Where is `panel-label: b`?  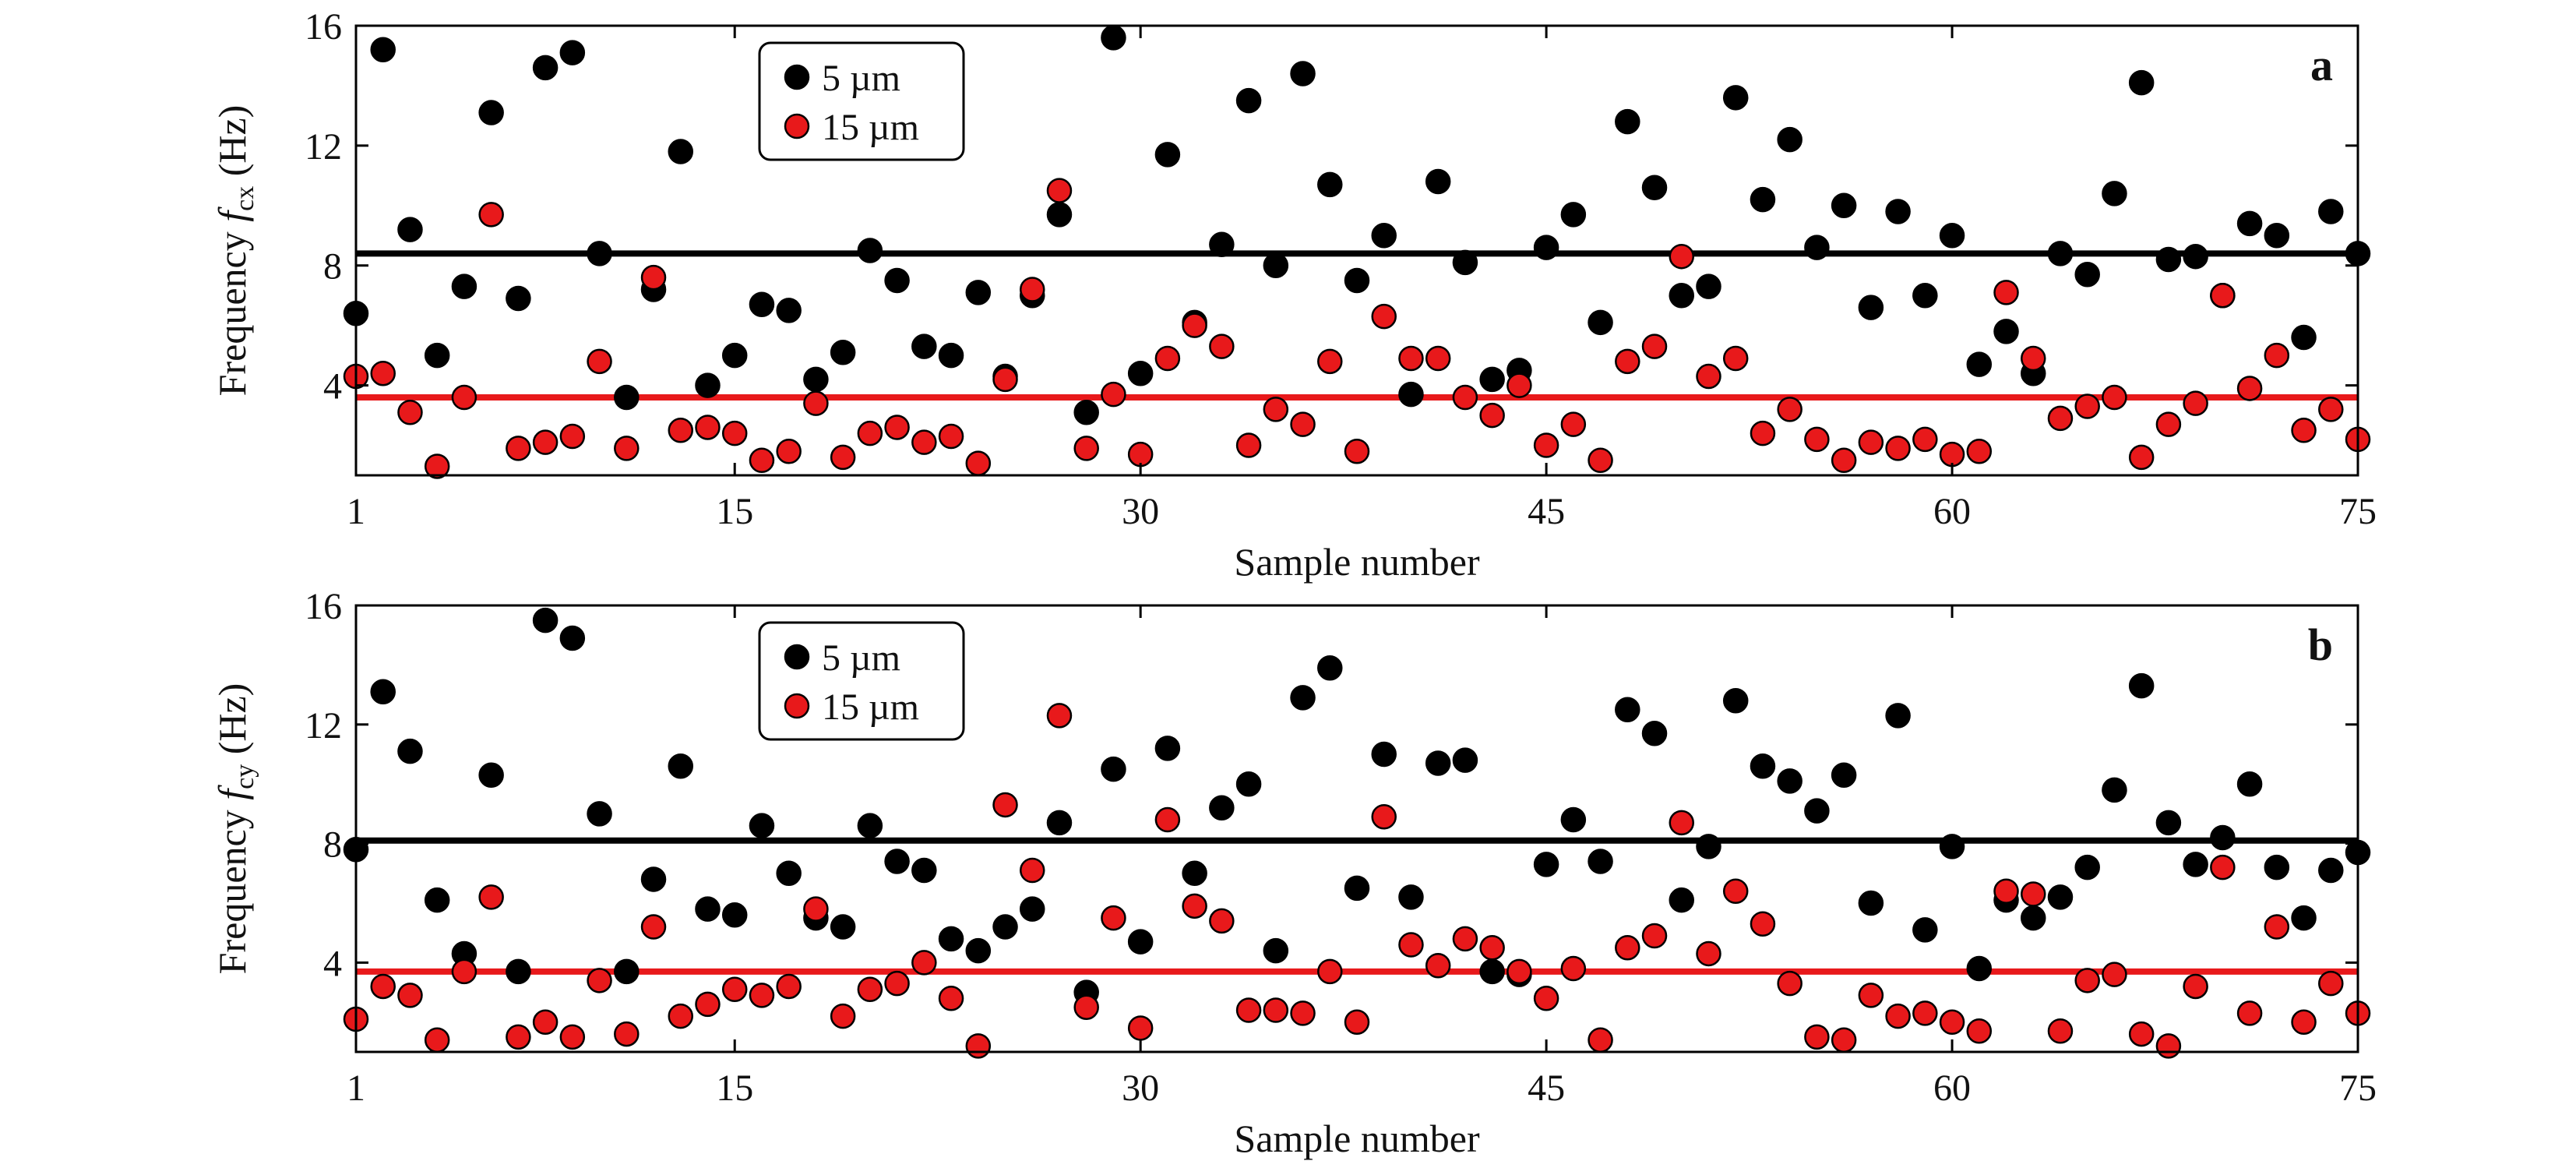 panel-label: b is located at coordinates (2320, 644).